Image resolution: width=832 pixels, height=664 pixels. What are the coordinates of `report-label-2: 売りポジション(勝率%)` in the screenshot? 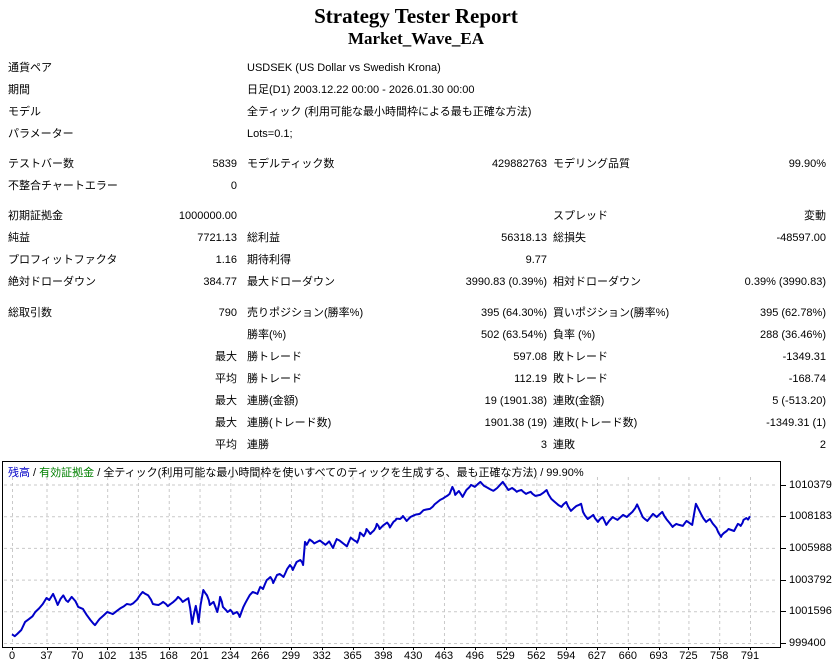 It's located at (305, 313).